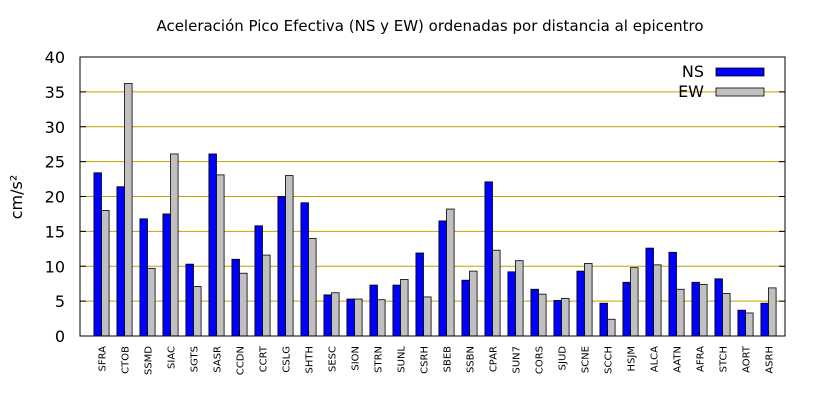  What do you see at coordinates (281, 266) in the screenshot?
I see `bar-ns-cslg` at bounding box center [281, 266].